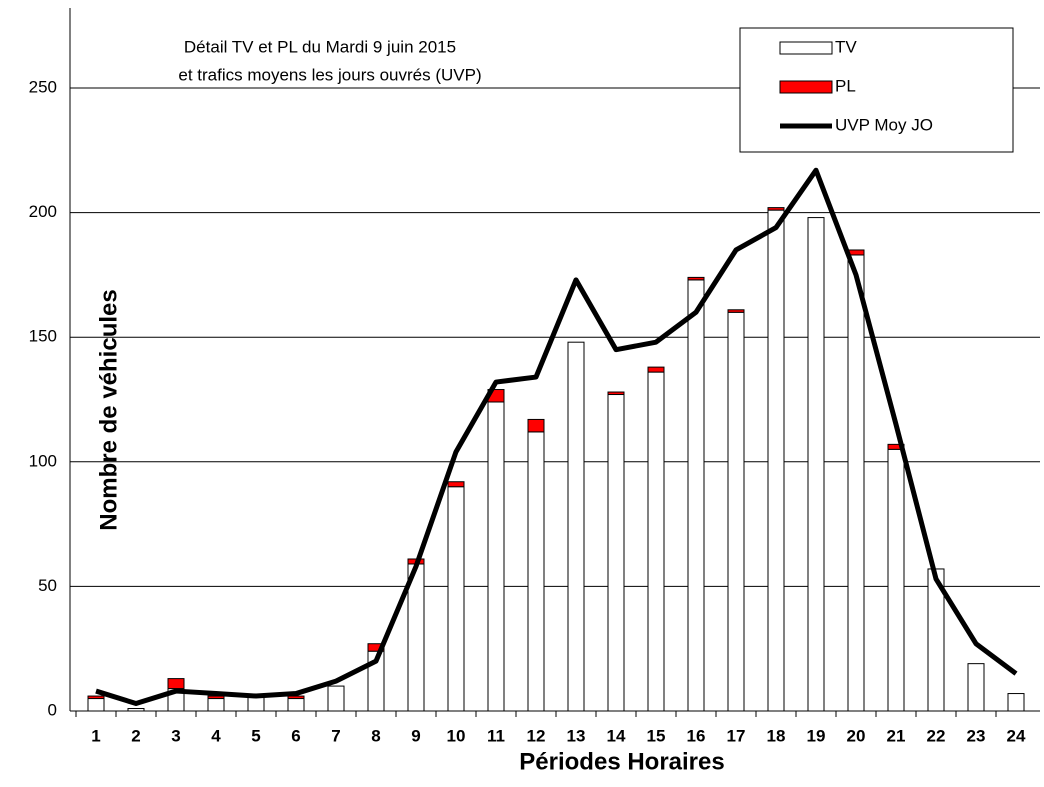  Describe the element at coordinates (329, 74) in the screenshot. I see `chart-title: et trafics moyens les jours ouvrés (UVP)` at that location.